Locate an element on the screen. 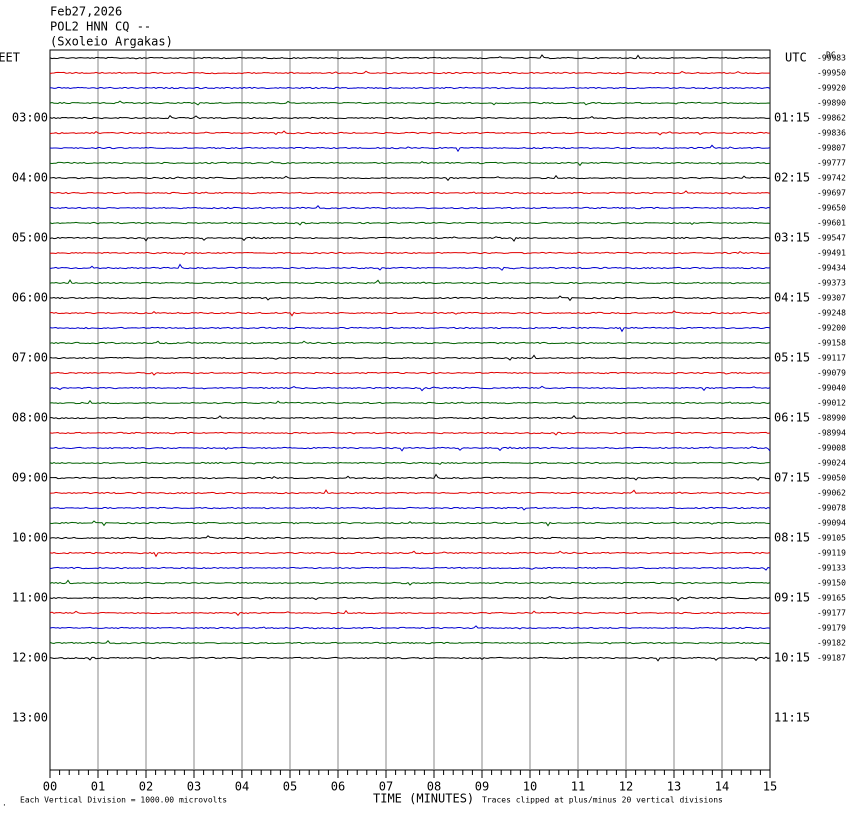 The width and height of the screenshot is (850, 814). right-time-label: 02:15 is located at coordinates (792, 178).